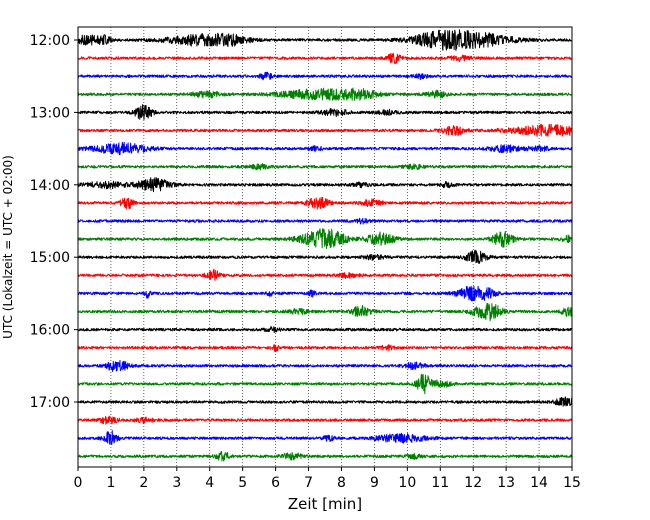 Image resolution: width=650 pixels, height=520 pixels. Describe the element at coordinates (473, 483) in the screenshot. I see `x-tick-label: 12` at that location.